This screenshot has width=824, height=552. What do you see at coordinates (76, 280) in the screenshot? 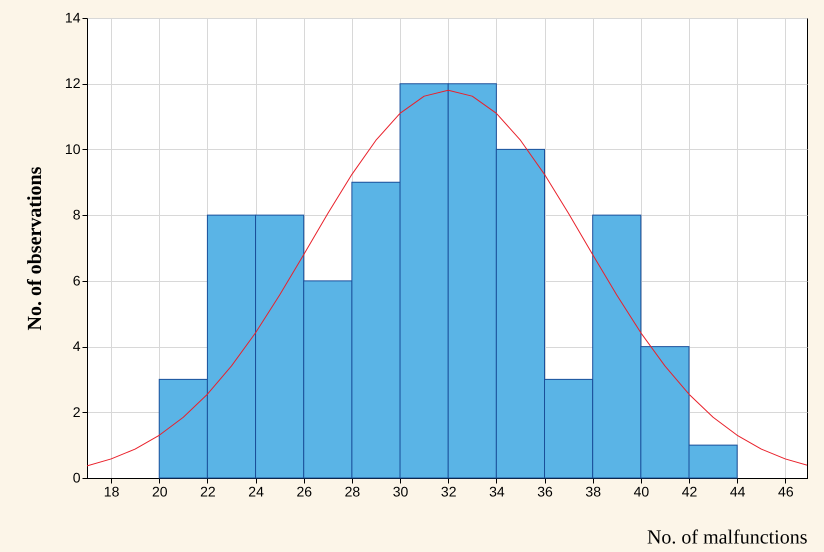
I see `y-tick-label: 6` at bounding box center [76, 280].